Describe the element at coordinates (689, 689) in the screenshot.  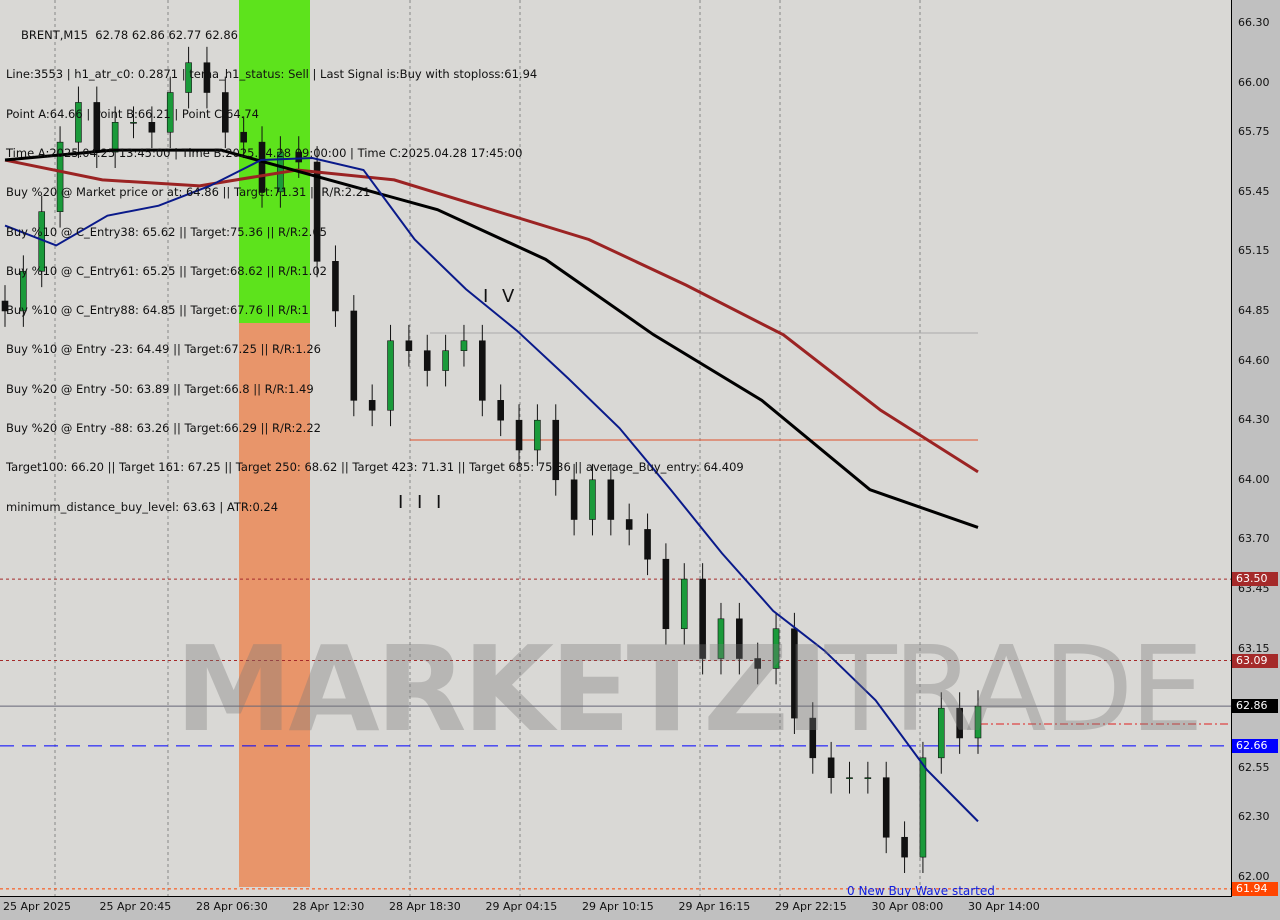
I see `watermark: MARKETZITRADE` at that location.